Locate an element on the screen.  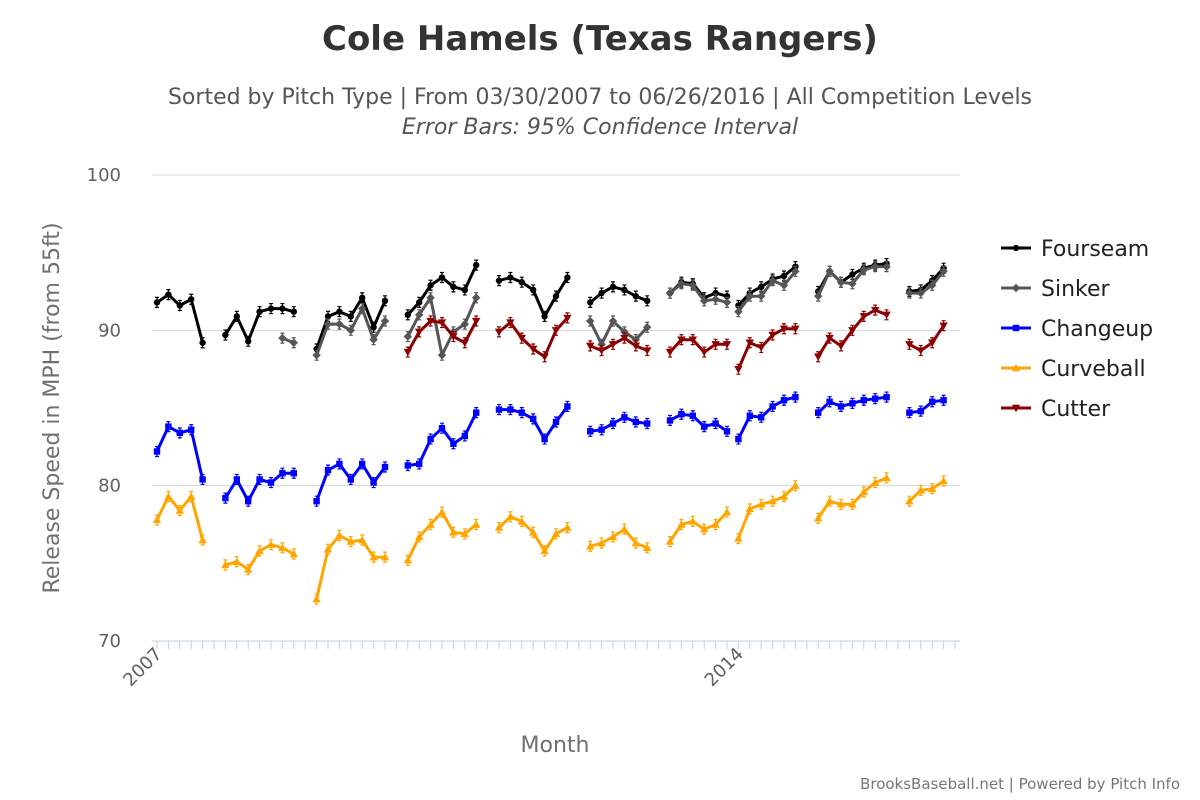
legend-label-cutter: Cutter is located at coordinates (1076, 409).